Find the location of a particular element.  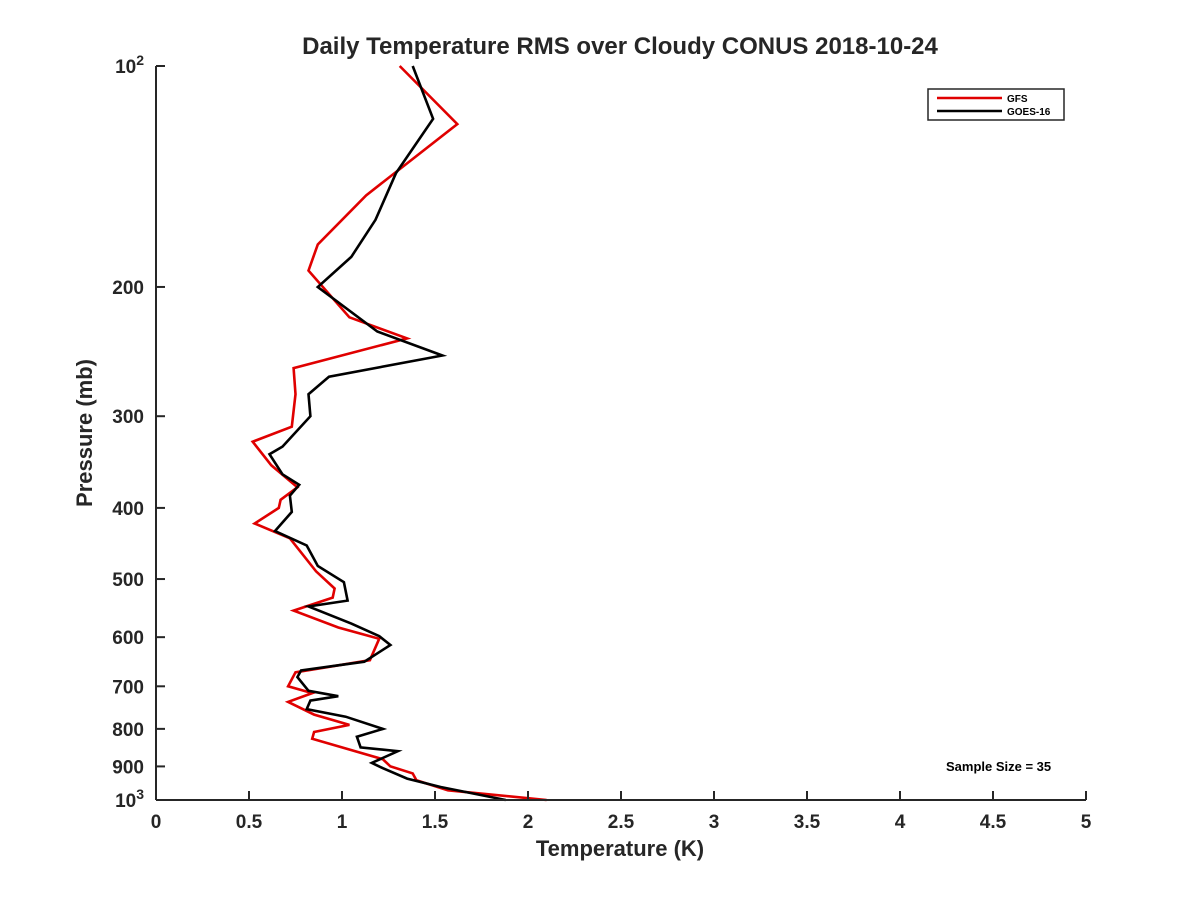

y-axis-ticks: 10² 200 300 400 500 600 700 800 900 10³ is located at coordinates (138, 432).